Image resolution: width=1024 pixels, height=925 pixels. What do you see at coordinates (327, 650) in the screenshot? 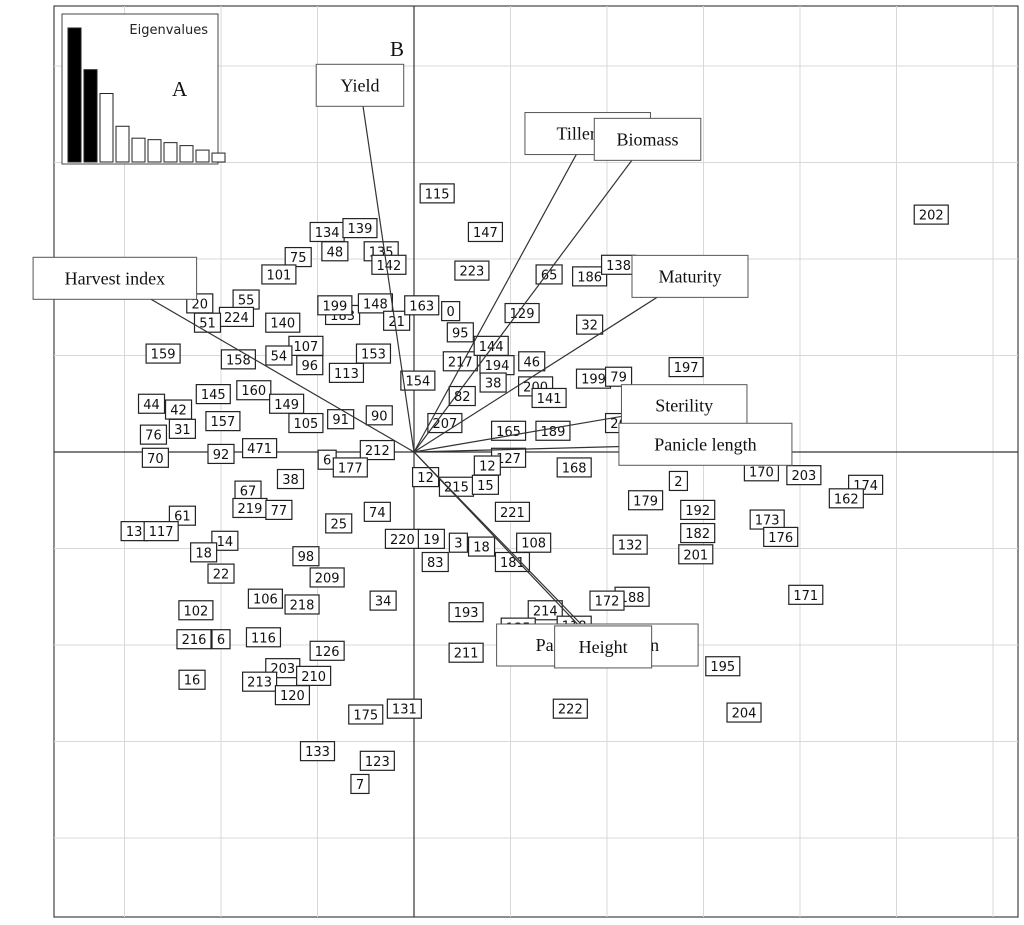
I see `point-label: 126` at bounding box center [327, 650].